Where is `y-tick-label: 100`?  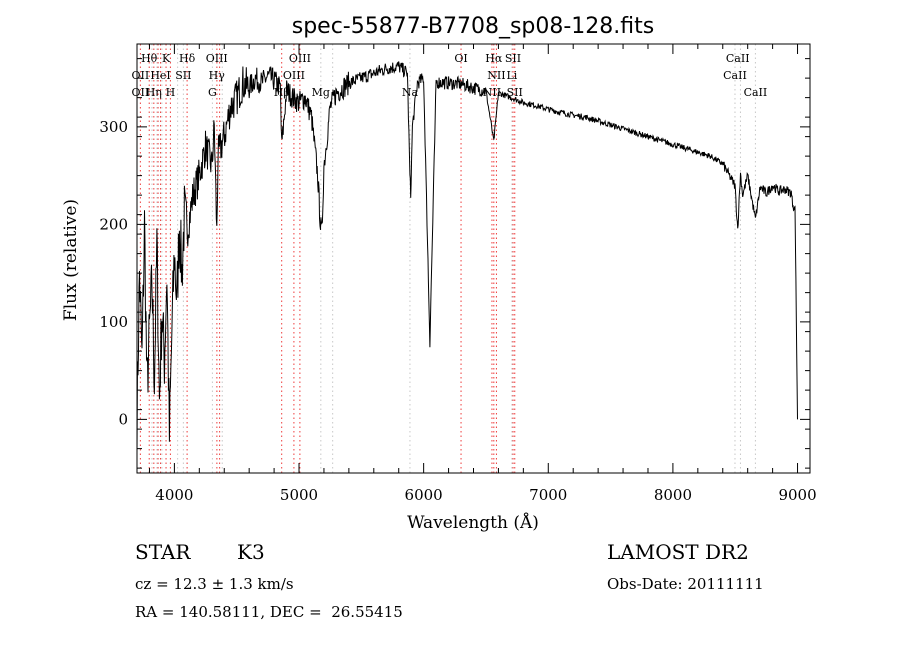
y-tick-label: 100 is located at coordinates (113, 322).